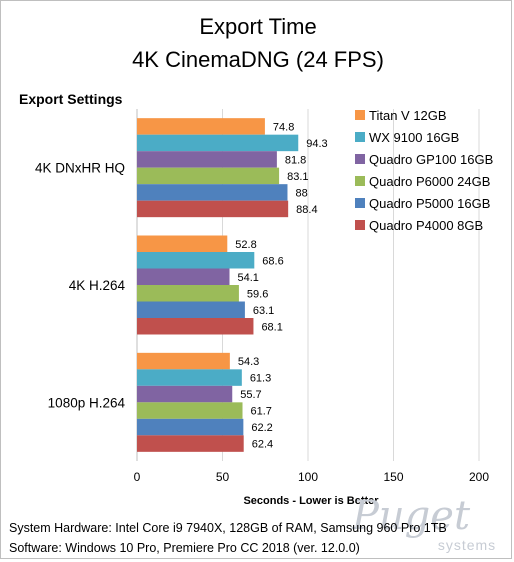  What do you see at coordinates (258, 59) in the screenshot?
I see `chart-subtitle: 4K CinemaDNG (24 FPS)` at bounding box center [258, 59].